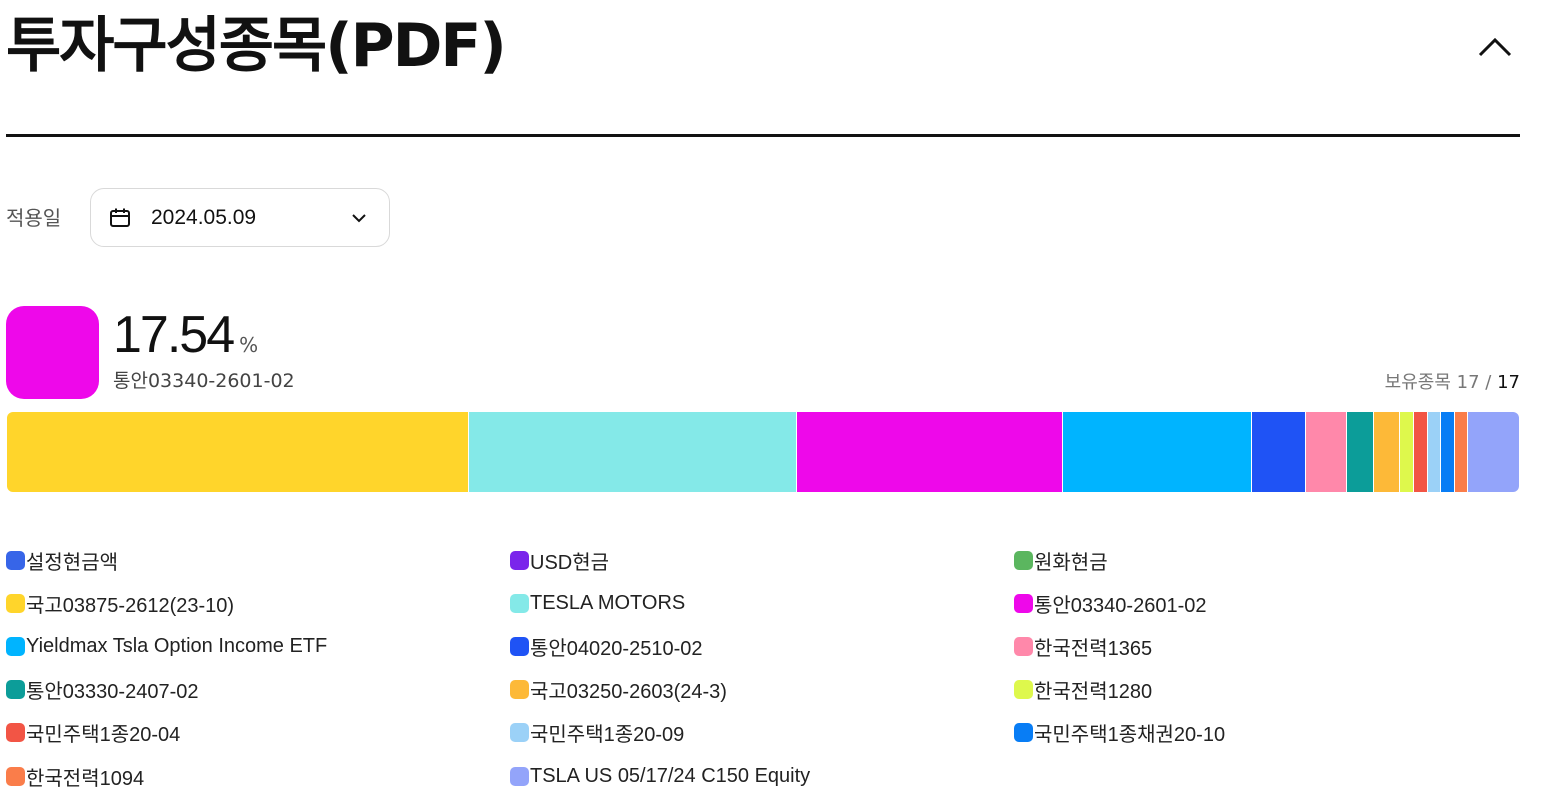 The image size is (1541, 807). What do you see at coordinates (72, 562) in the screenshot?
I see `legend-label: 설정현금액` at bounding box center [72, 562].